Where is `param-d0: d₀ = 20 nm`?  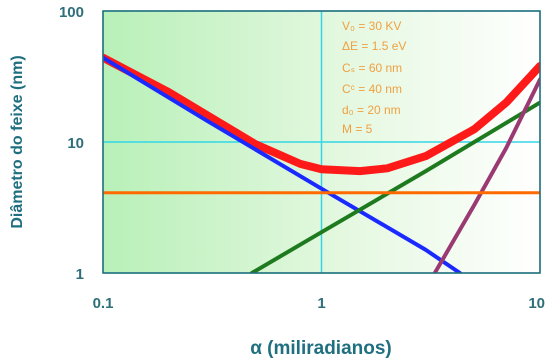 param-d0: d₀ = 20 nm is located at coordinates (371, 110).